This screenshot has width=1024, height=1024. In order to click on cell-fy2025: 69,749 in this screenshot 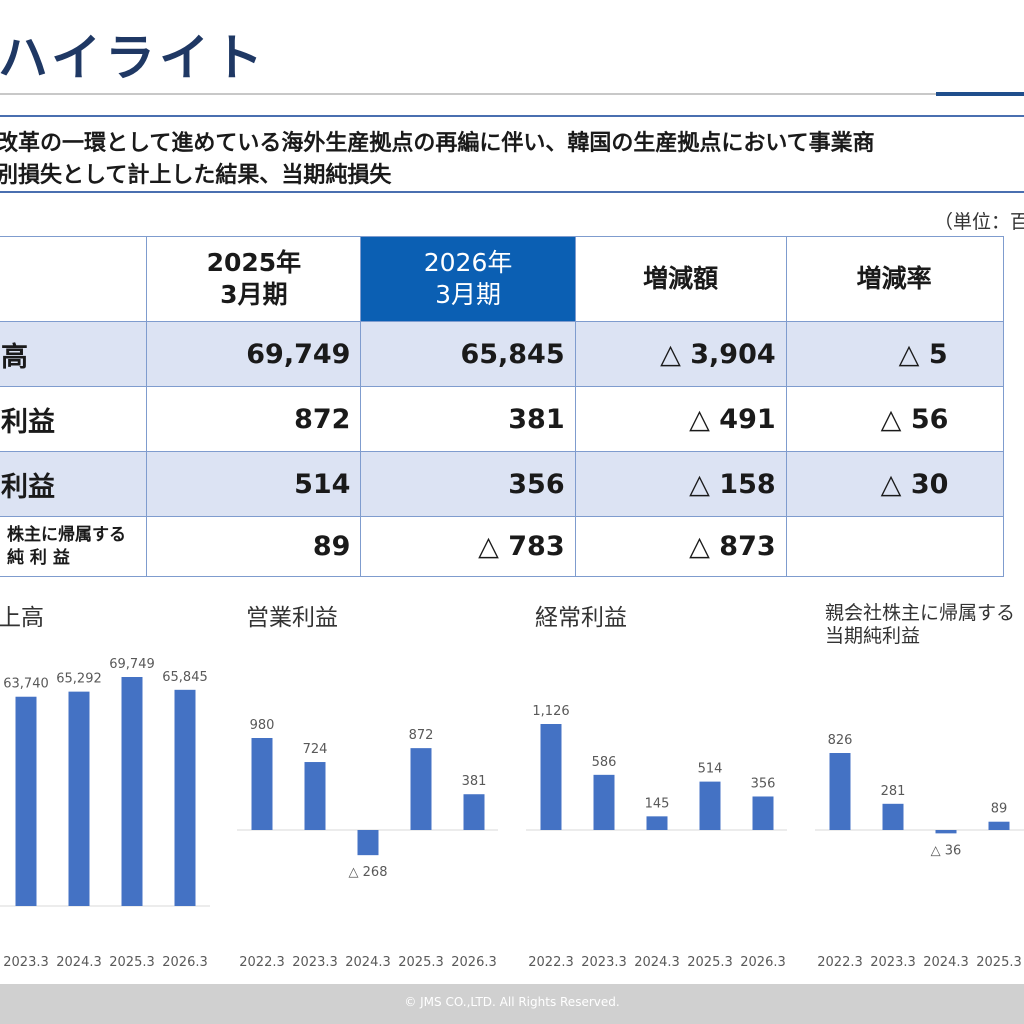, I will do `click(254, 354)`.